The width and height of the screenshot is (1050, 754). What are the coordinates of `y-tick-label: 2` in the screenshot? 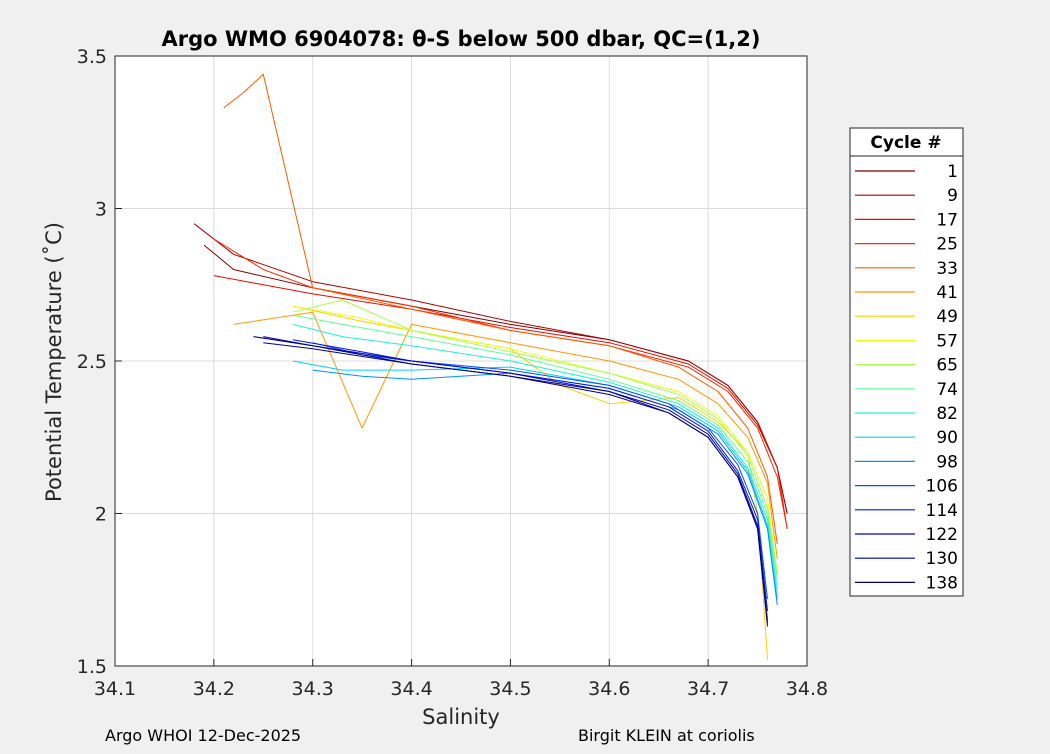 It's located at (101, 515).